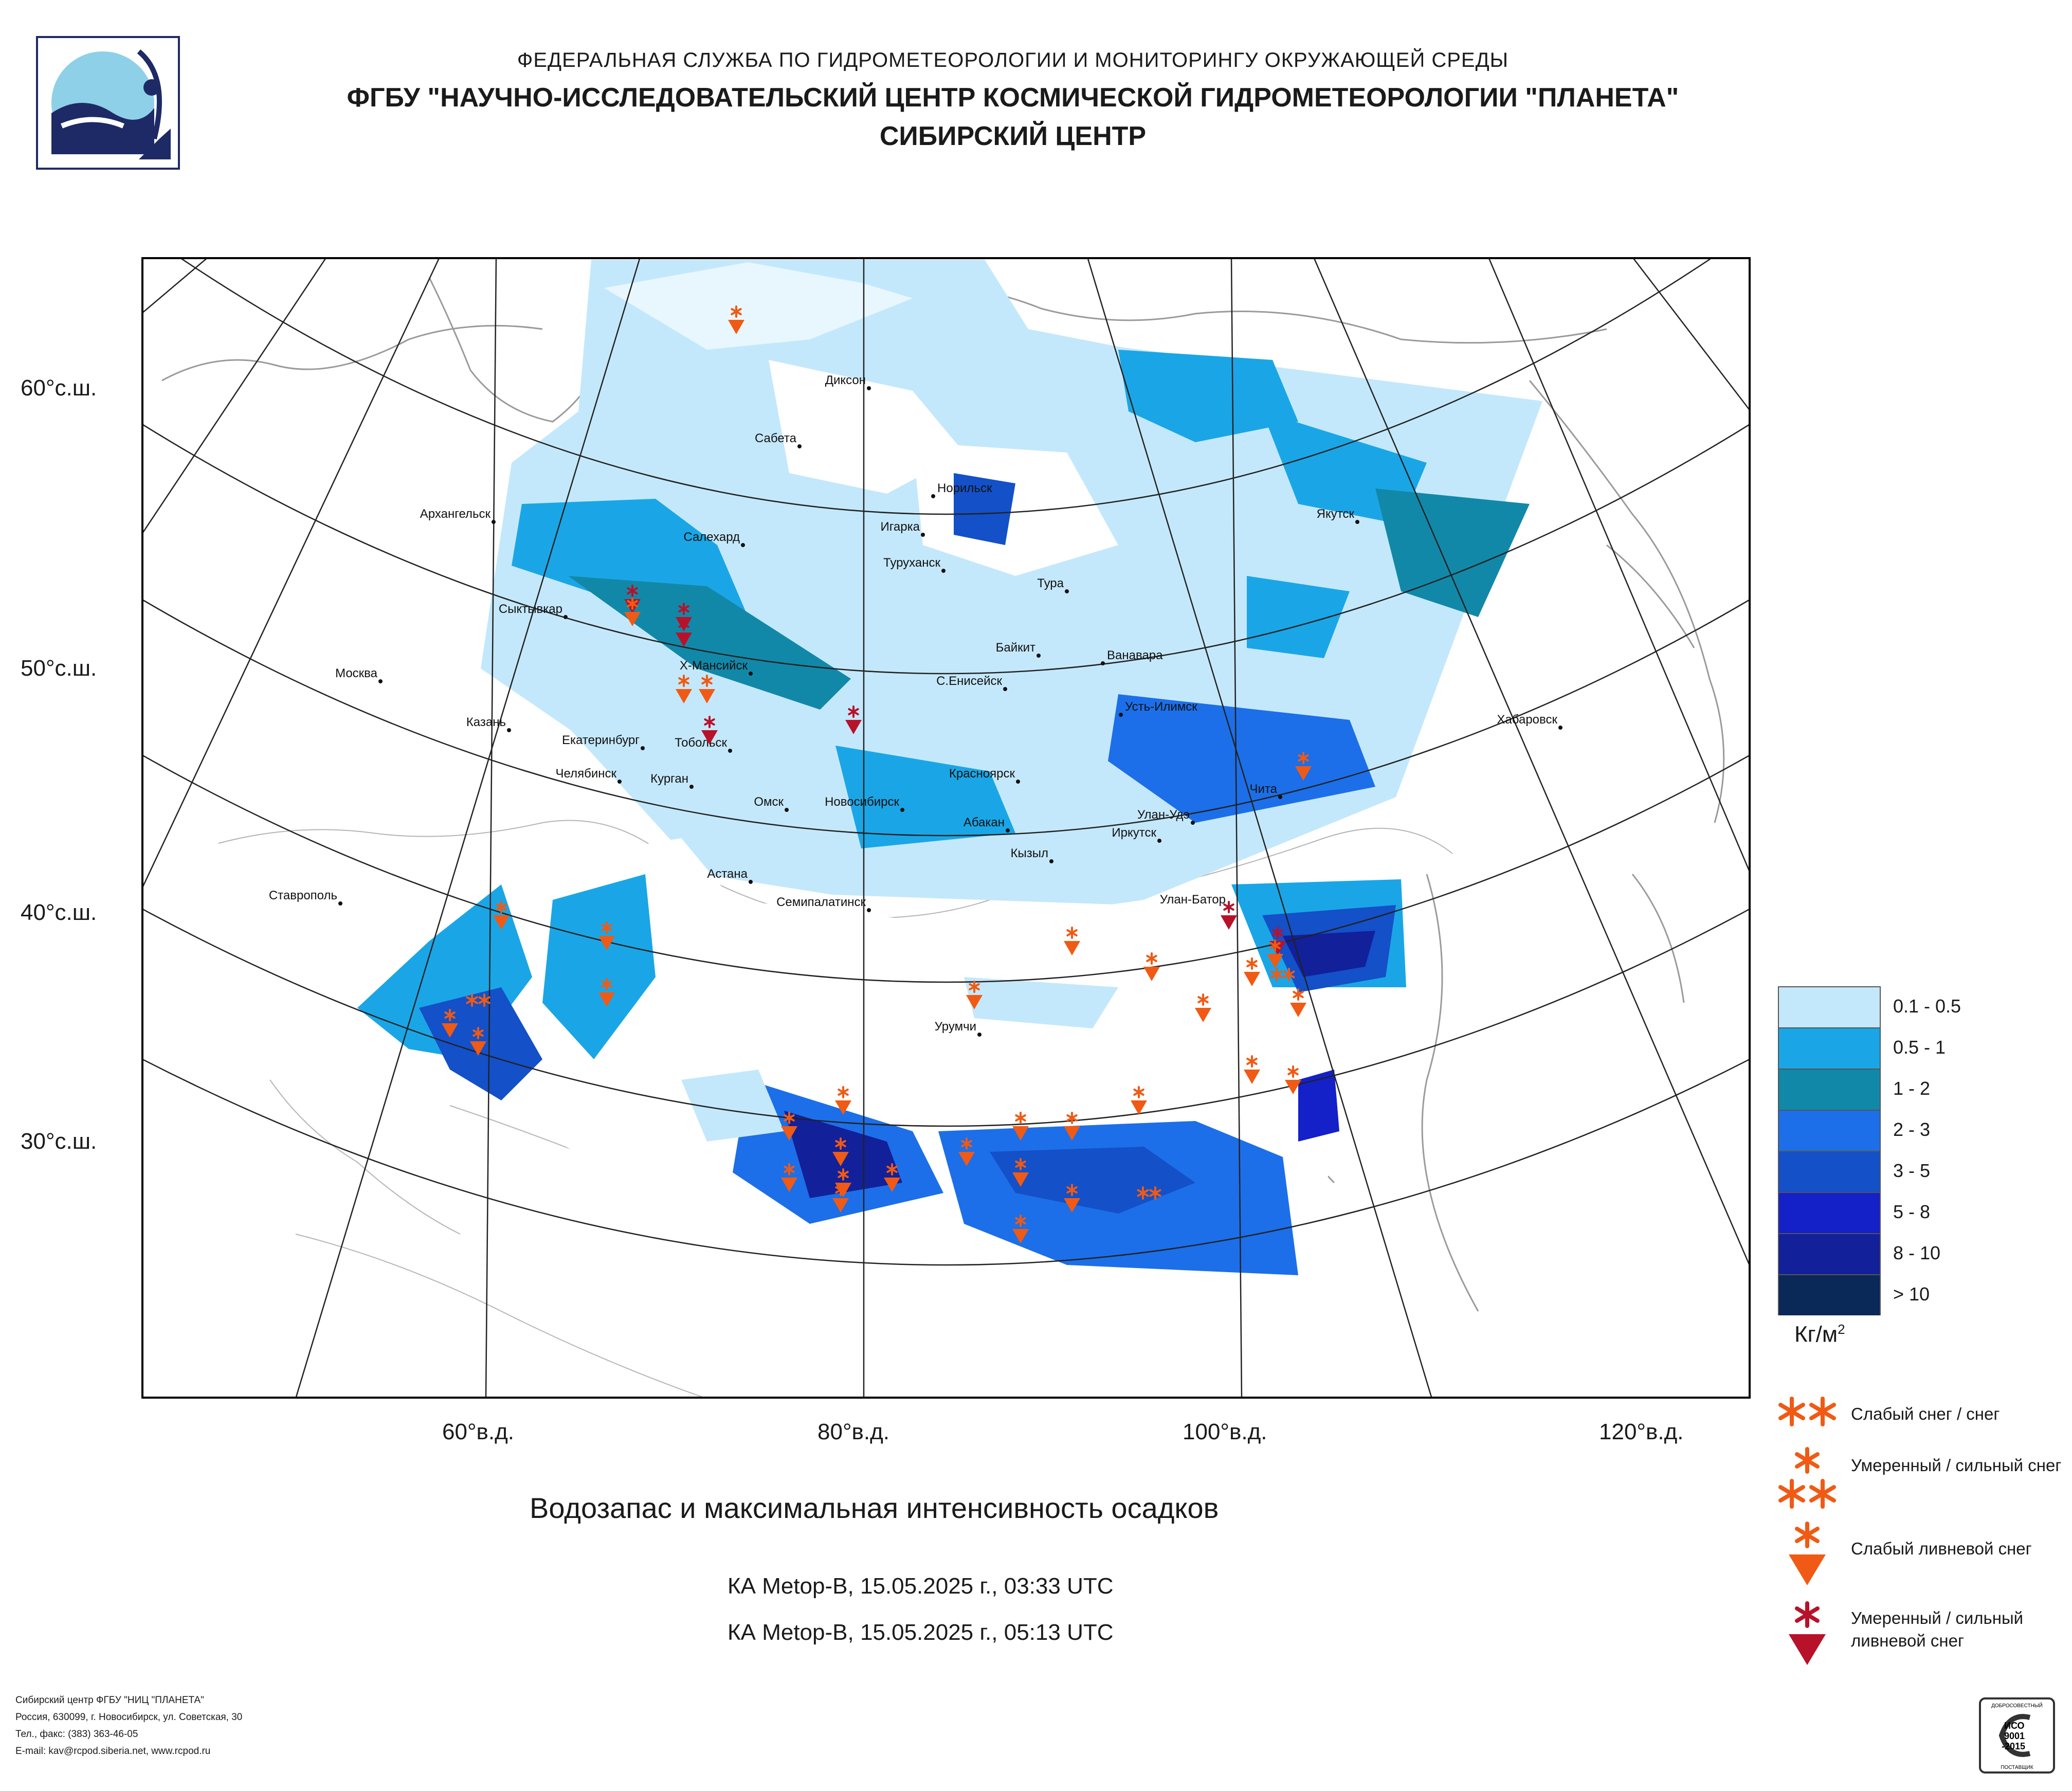 Image resolution: width=2072 pixels, height=1791 pixels. Describe the element at coordinates (669, 779) in the screenshot. I see `city-label: Курган` at that location.